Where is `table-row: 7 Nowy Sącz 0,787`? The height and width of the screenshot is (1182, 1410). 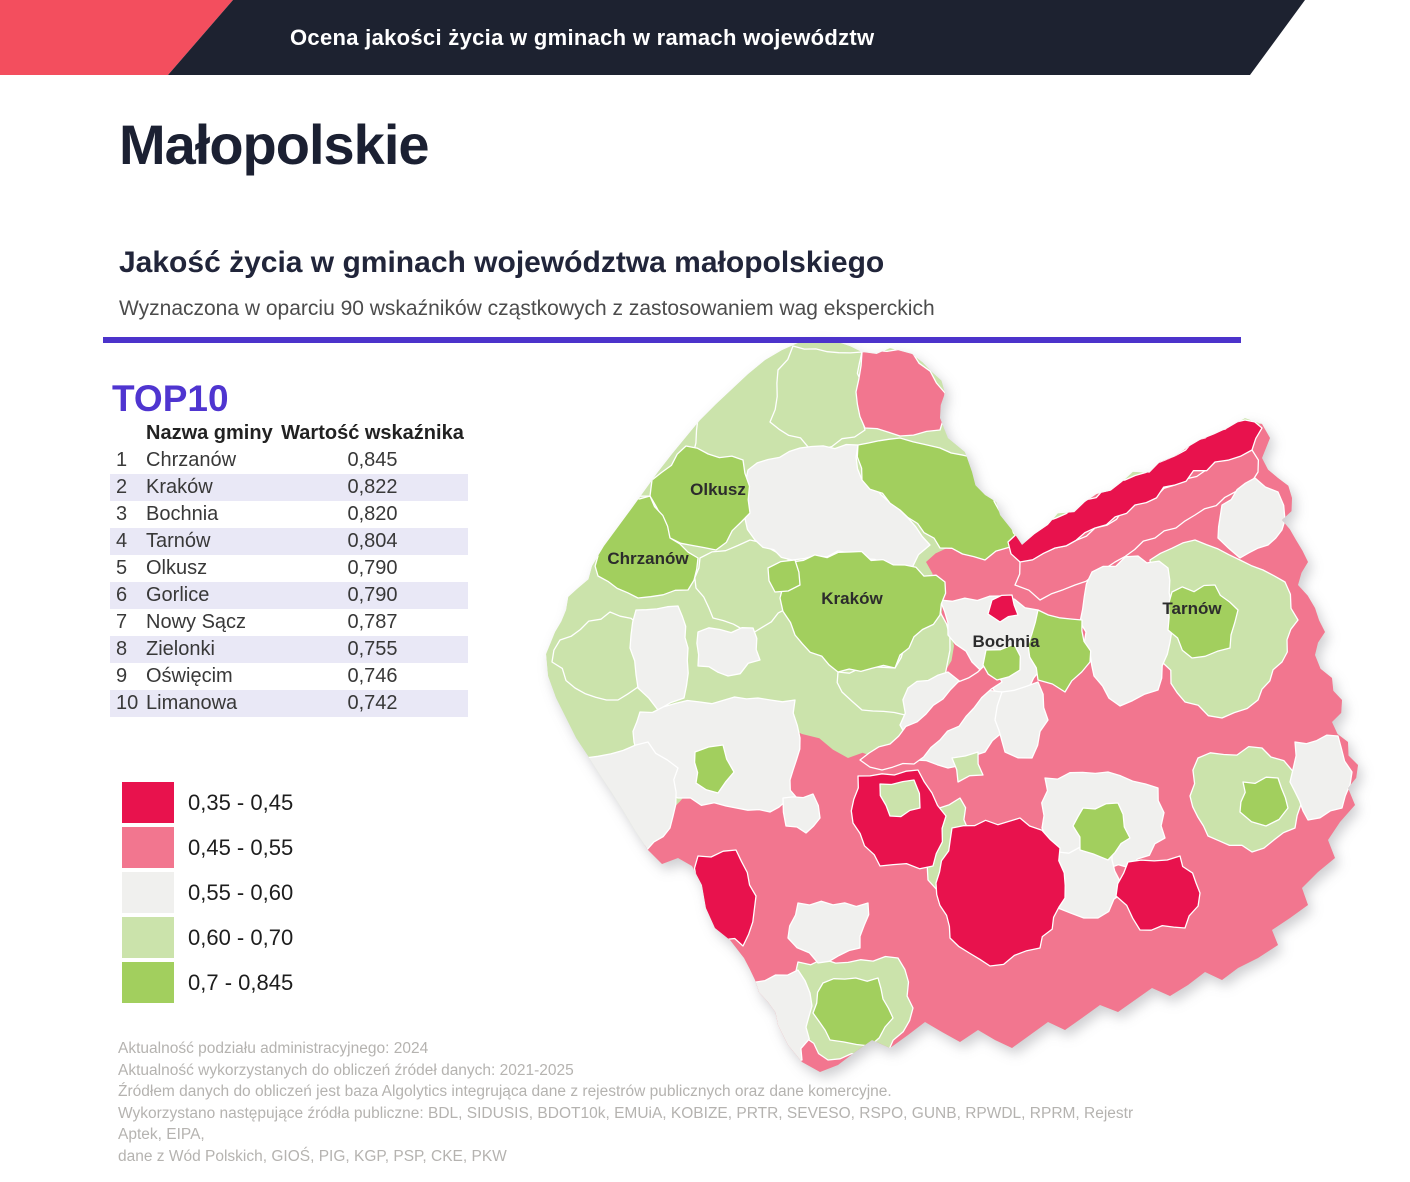 table-row: 7 Nowy Sącz 0,787 is located at coordinates (289, 622).